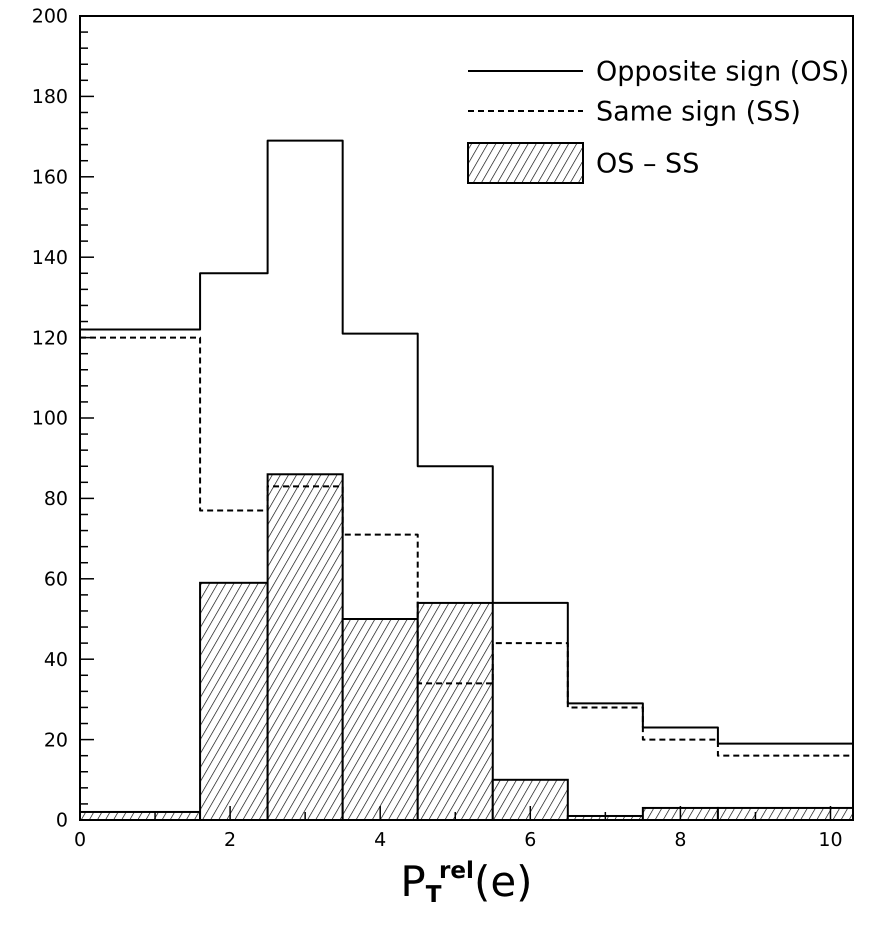  Describe the element at coordinates (62, 821) in the screenshot. I see `y-tick-label: 0` at that location.